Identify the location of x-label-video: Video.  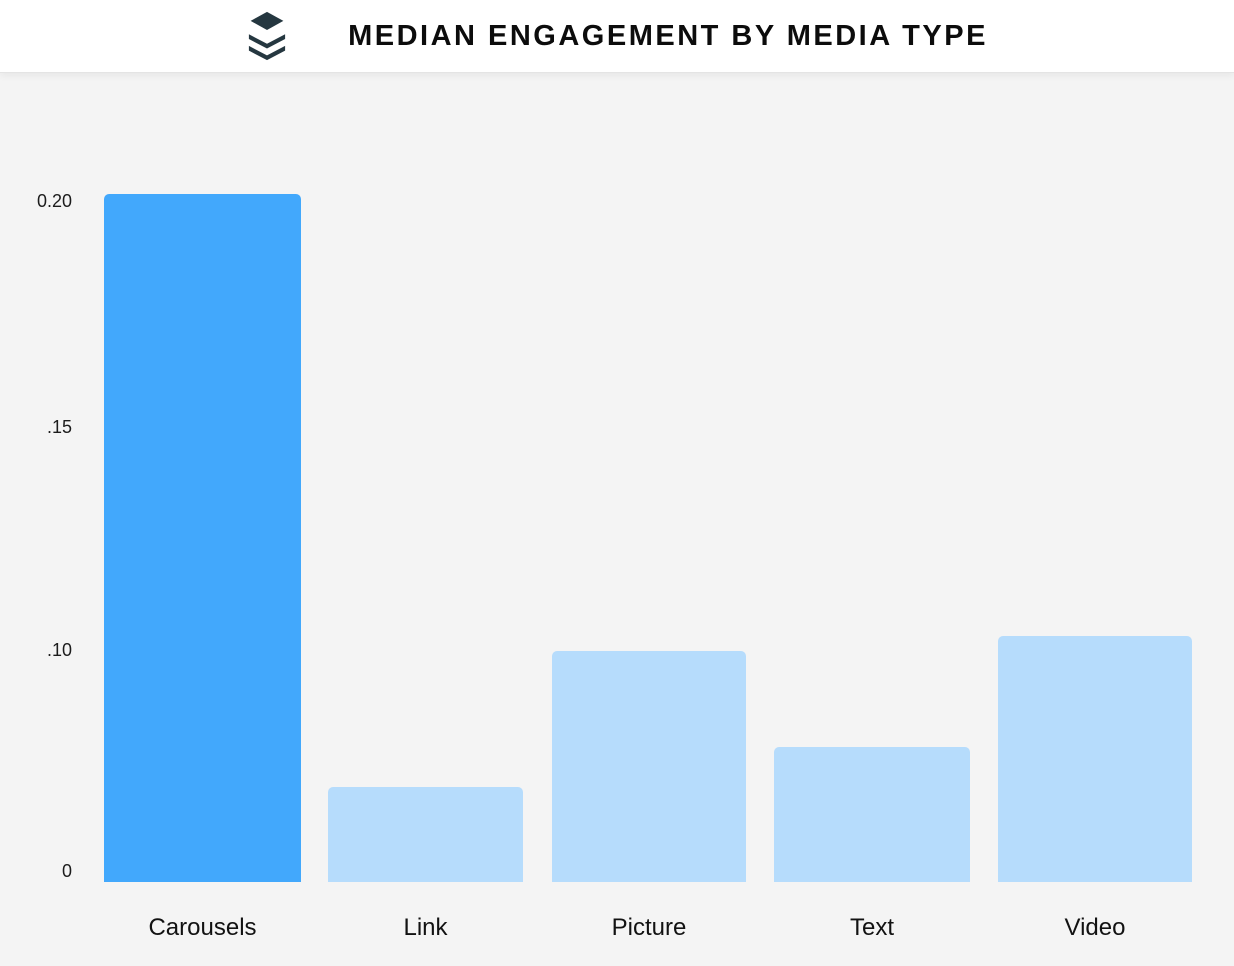
(1095, 927).